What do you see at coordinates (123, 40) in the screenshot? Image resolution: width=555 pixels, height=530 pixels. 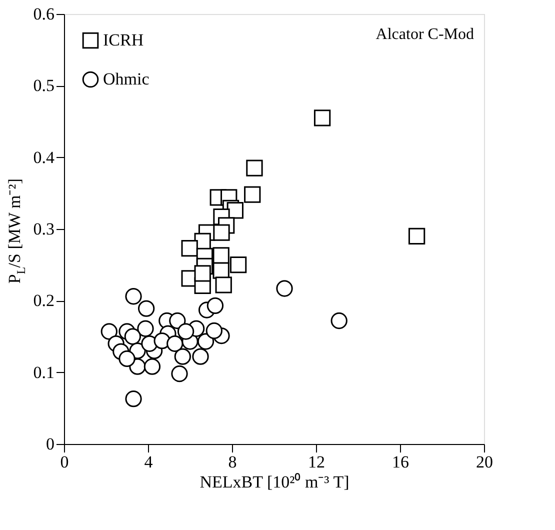 I see `legend-label: ICRH` at bounding box center [123, 40].